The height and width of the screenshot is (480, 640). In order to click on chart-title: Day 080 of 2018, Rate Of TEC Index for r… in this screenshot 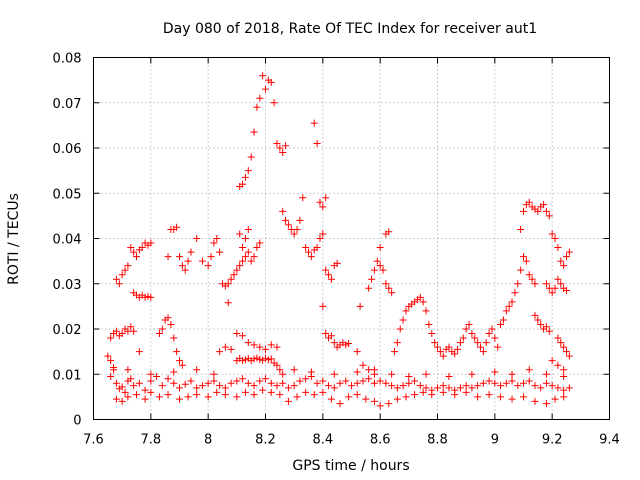, I will do `click(350, 29)`.